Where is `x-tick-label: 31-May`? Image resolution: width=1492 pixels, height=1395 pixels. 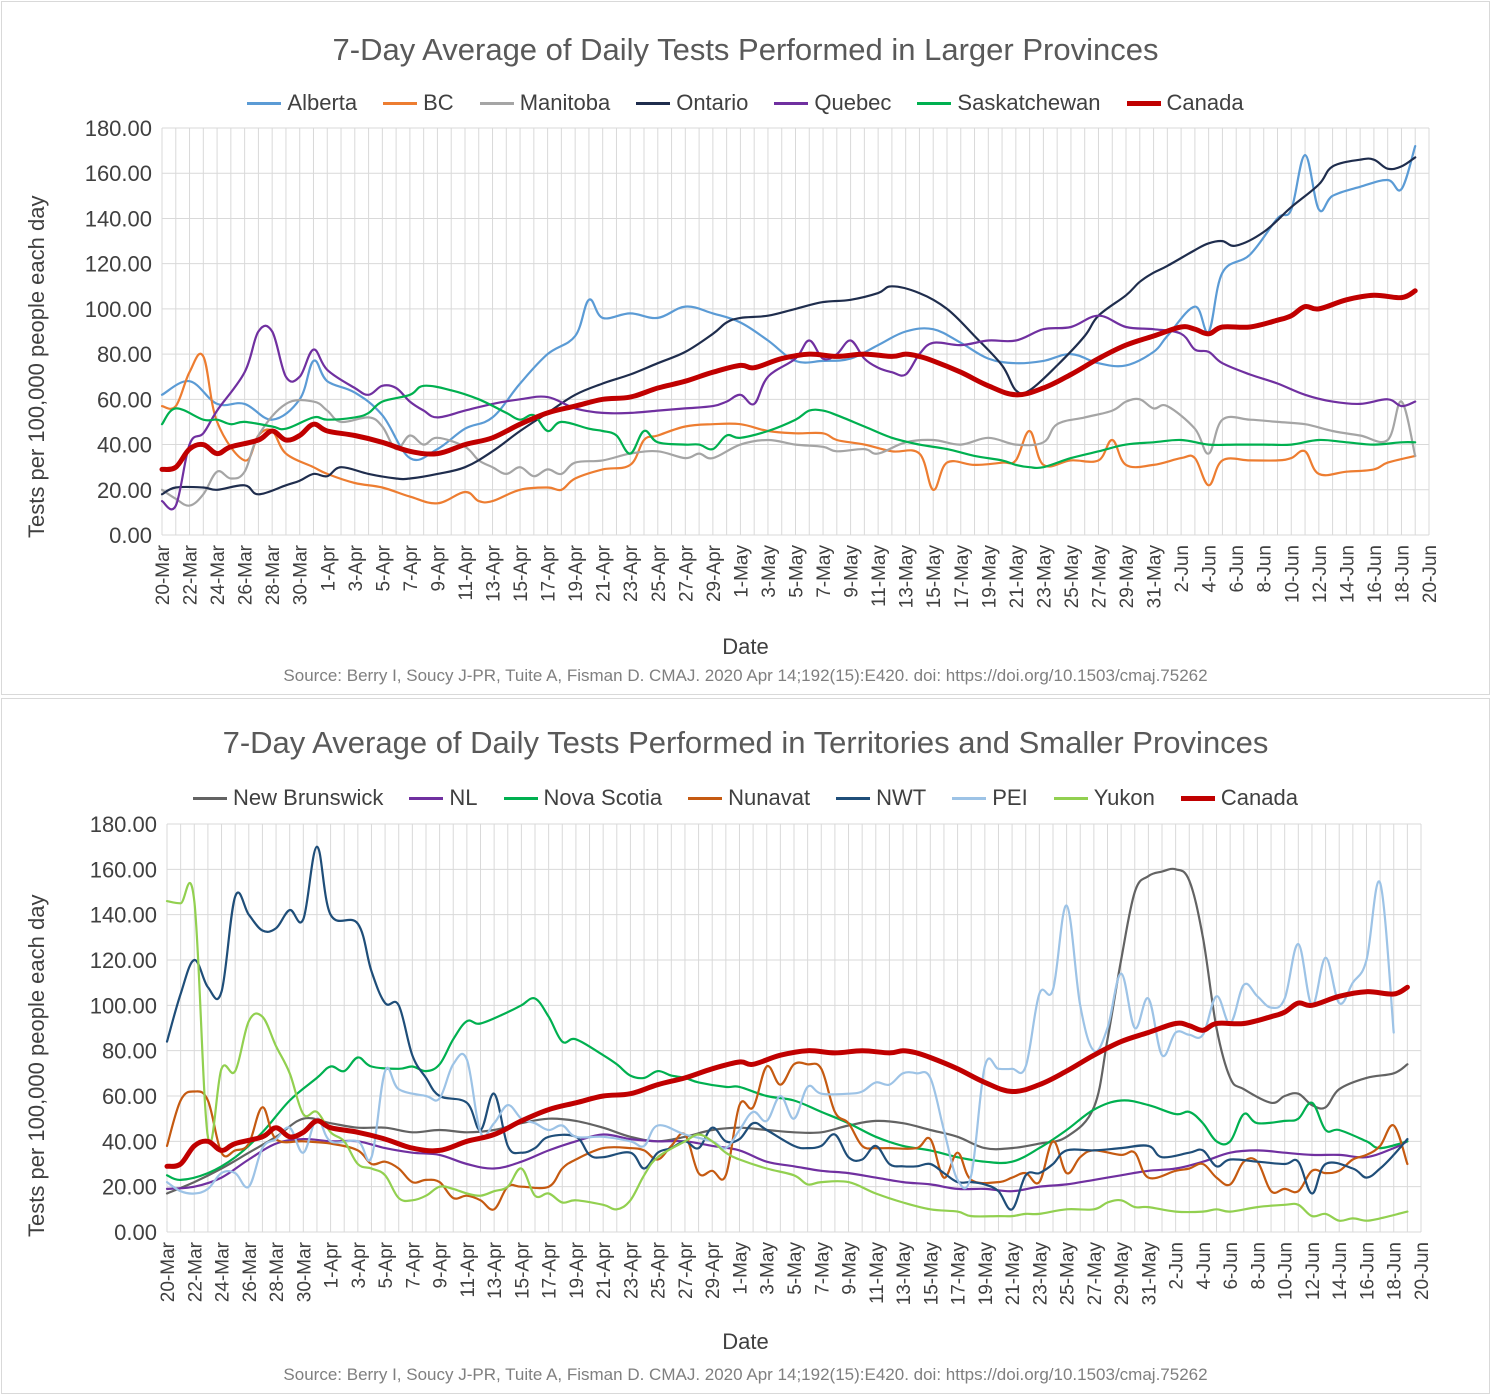
x-tick-label: 31-May is located at coordinates (1149, 1274).